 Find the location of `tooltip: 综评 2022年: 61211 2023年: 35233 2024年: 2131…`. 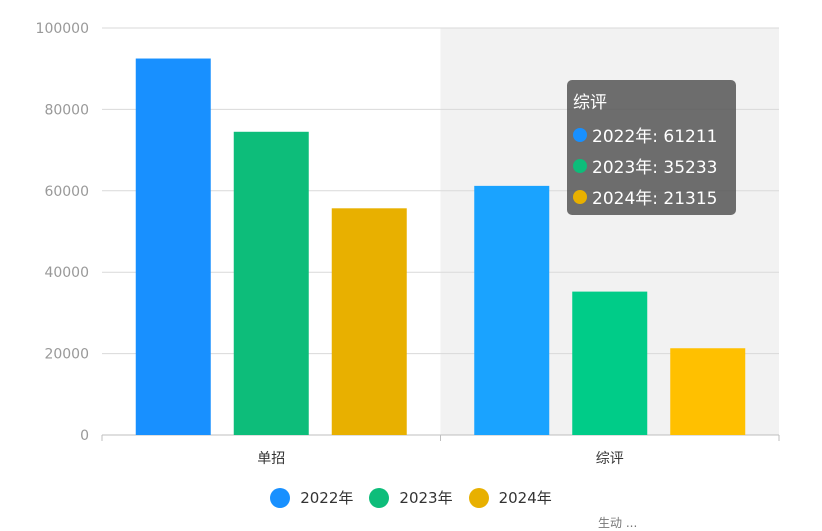

tooltip: 综评 2022年: 61211 2023年: 35233 2024年: 2131… is located at coordinates (651, 147).